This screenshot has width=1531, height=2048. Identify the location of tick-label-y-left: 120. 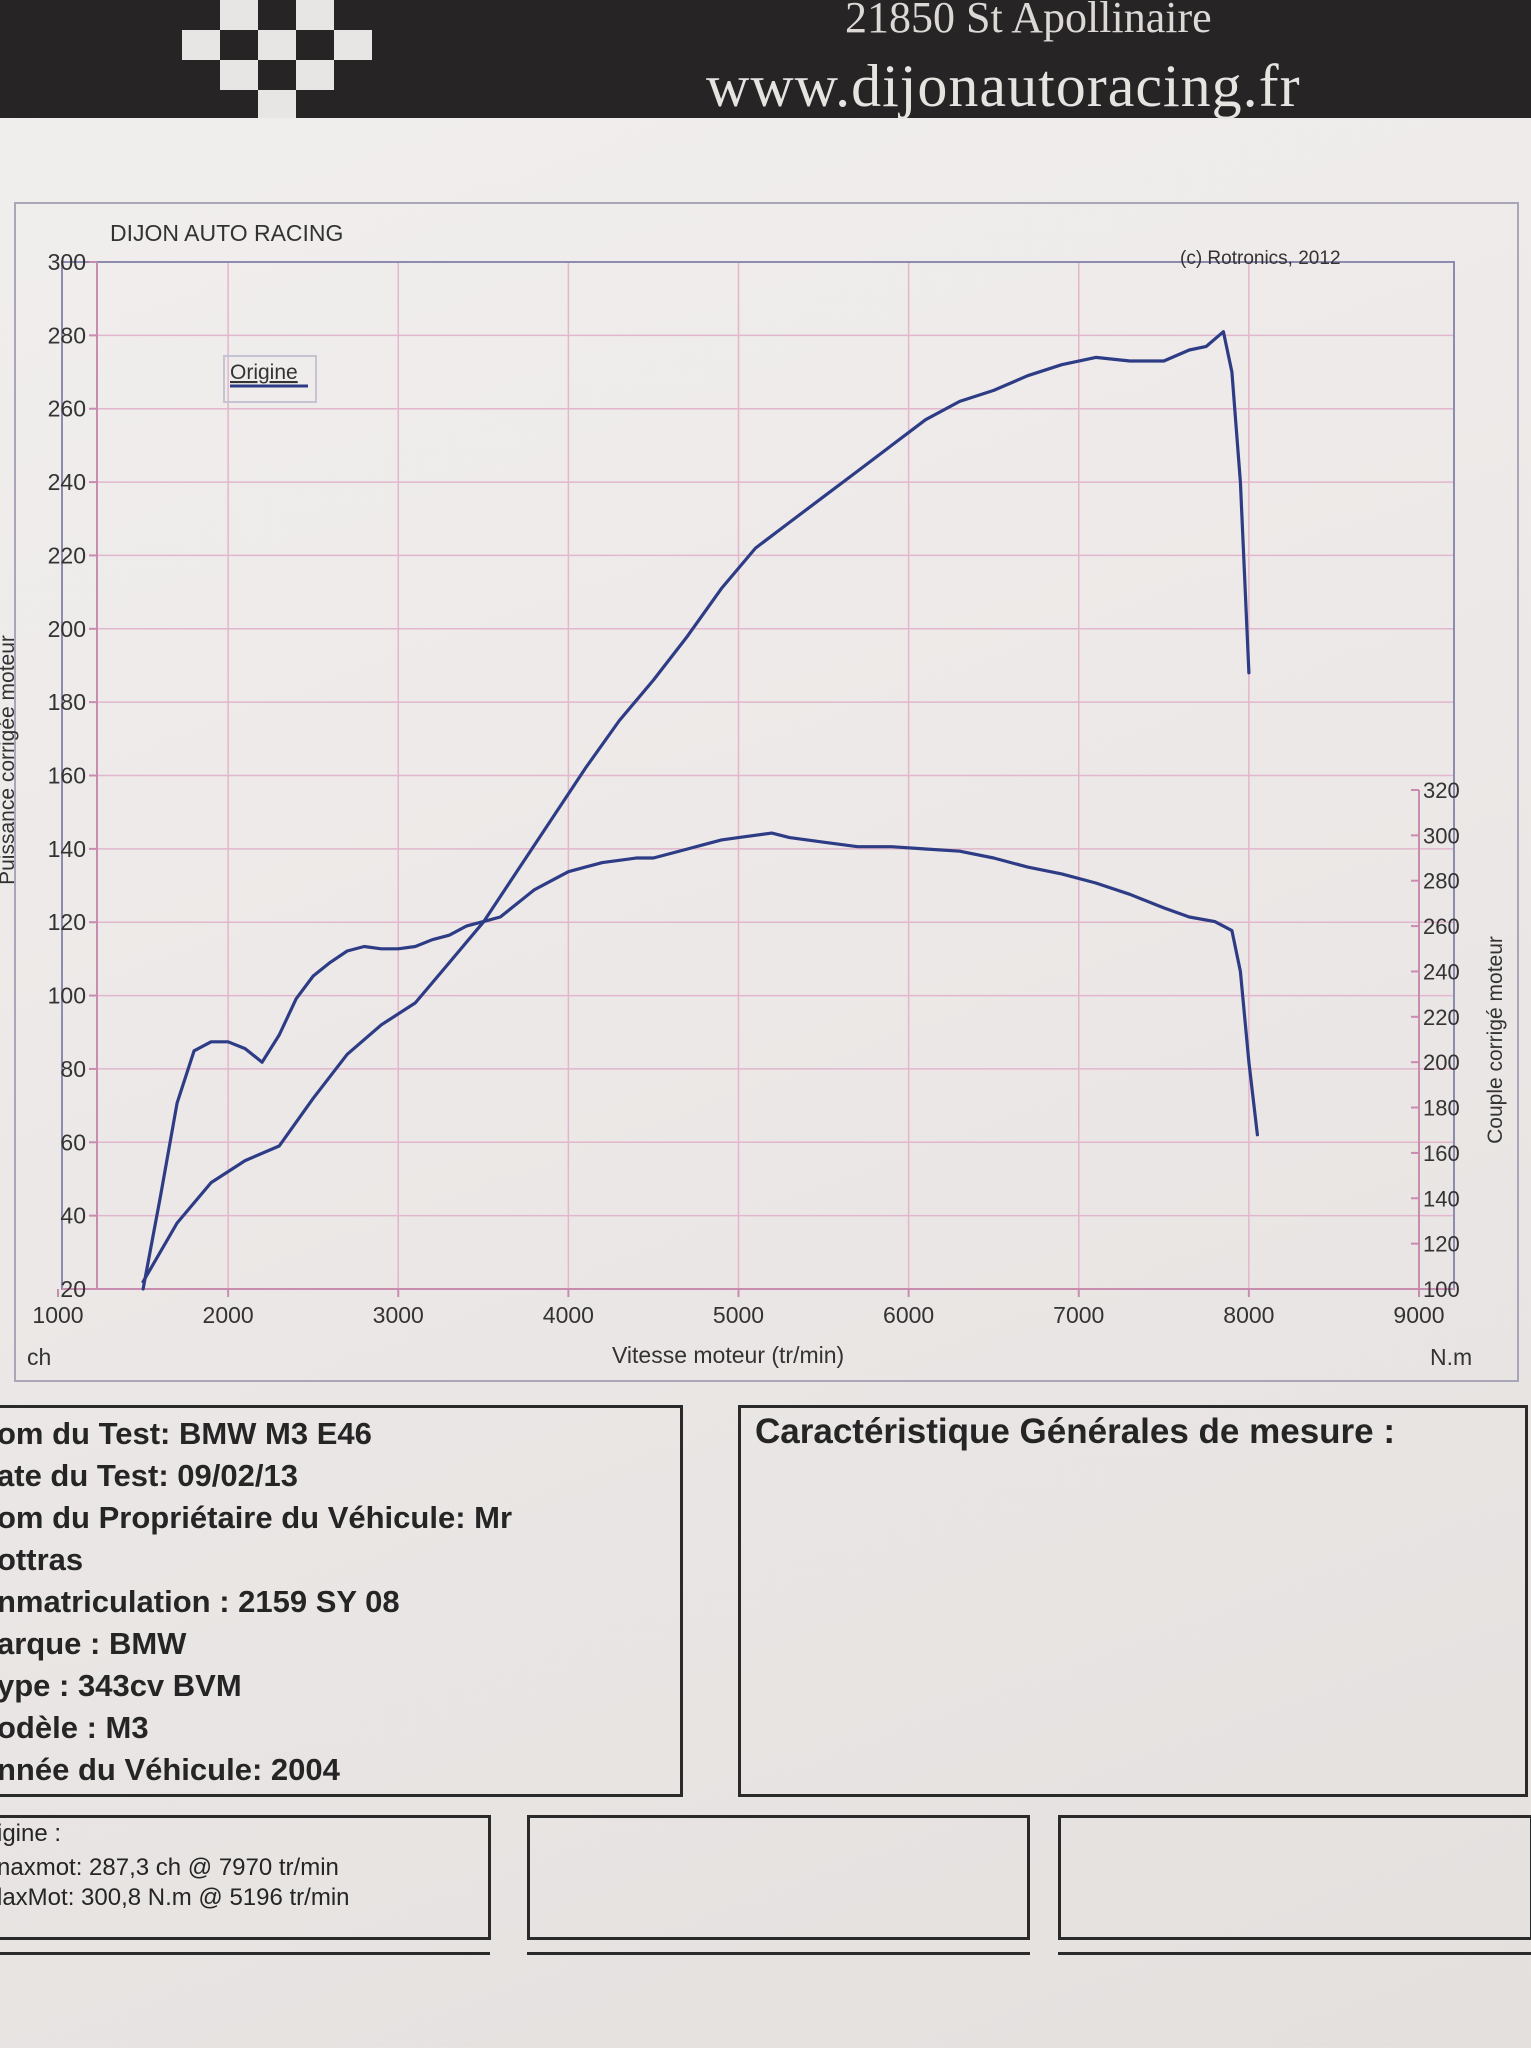
(67, 922).